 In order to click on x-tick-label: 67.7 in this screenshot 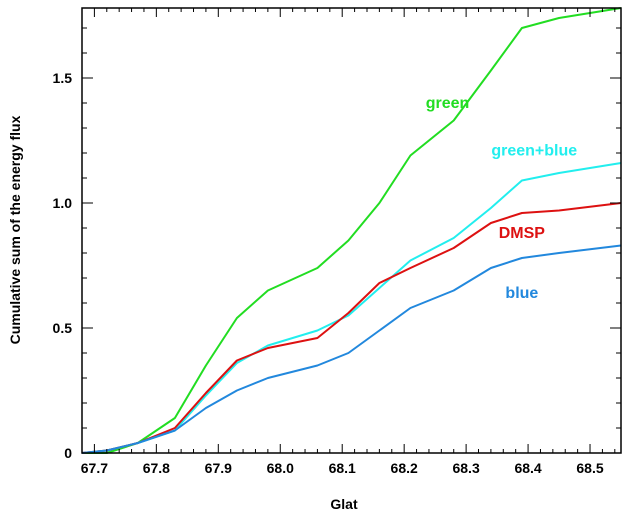, I will do `click(94, 468)`.